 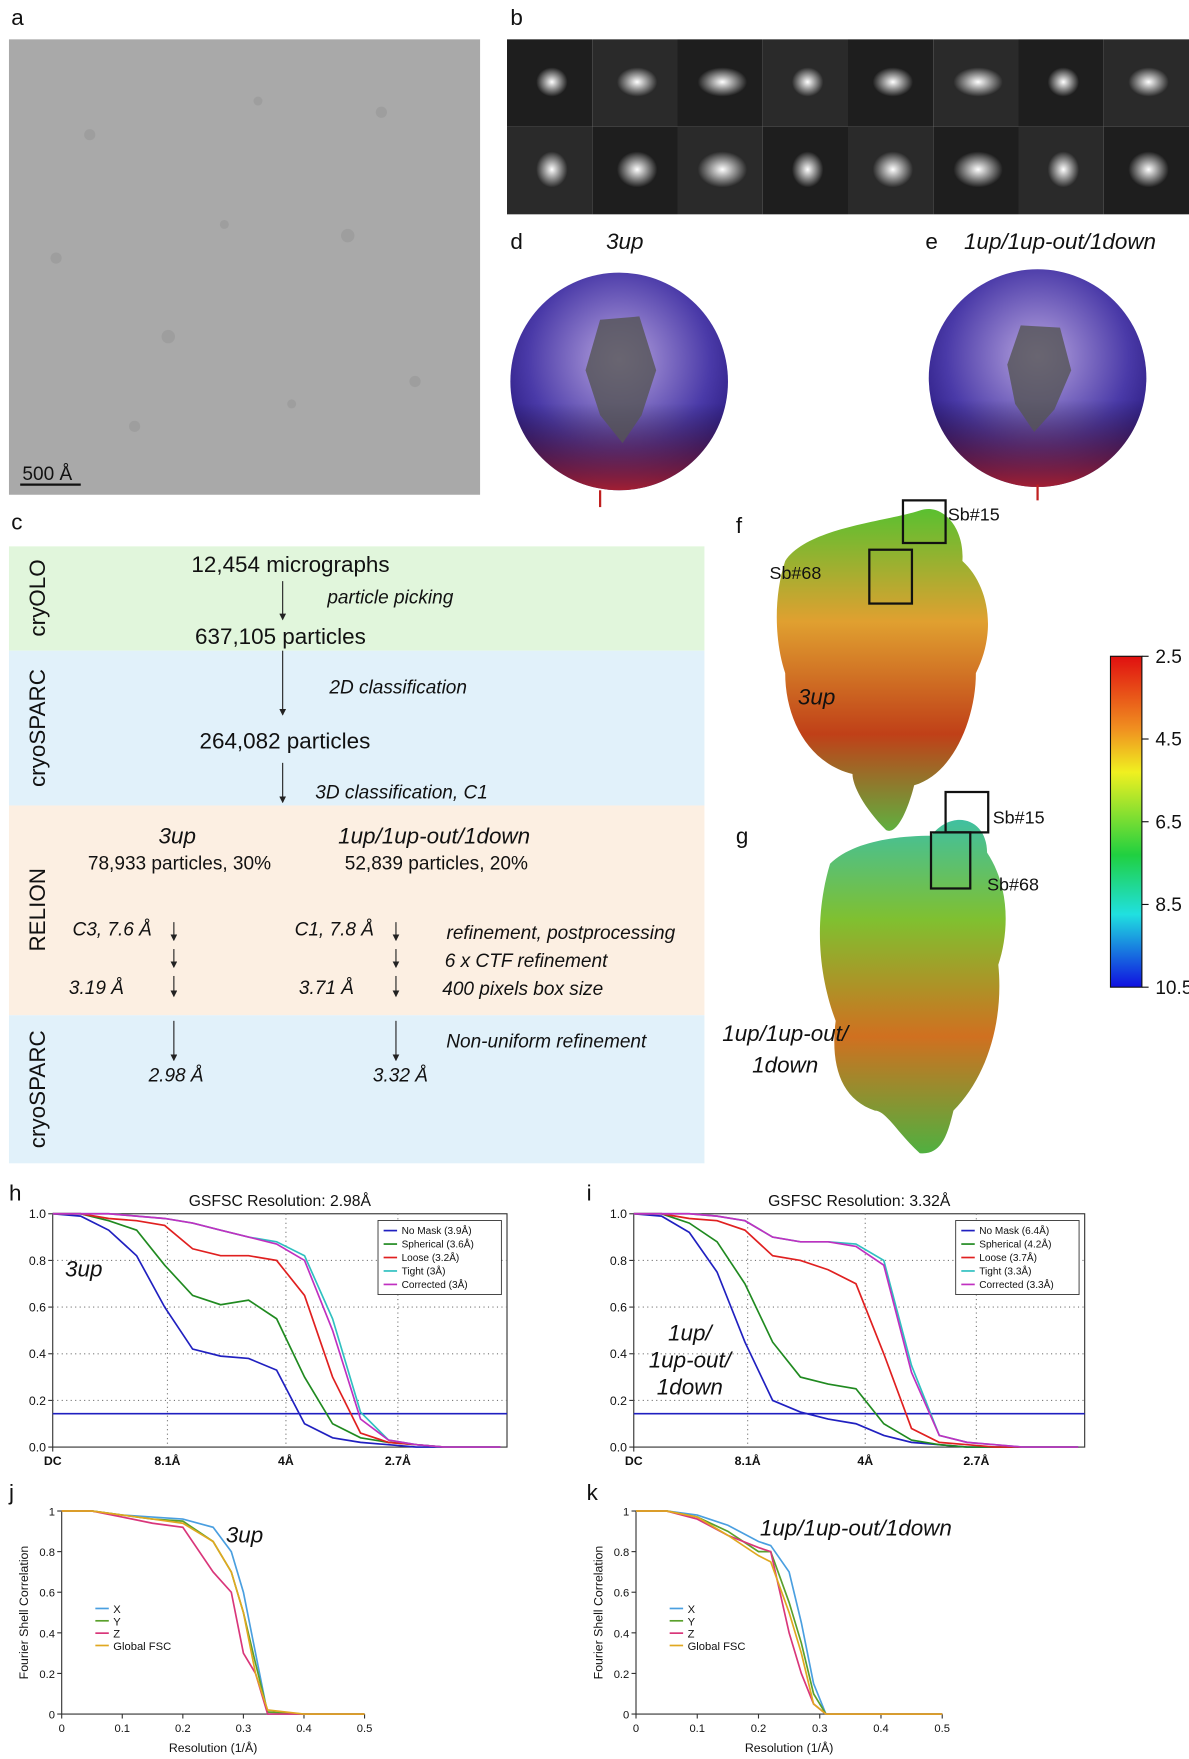 I want to click on step: 637,105 particles, so click(x=280, y=636).